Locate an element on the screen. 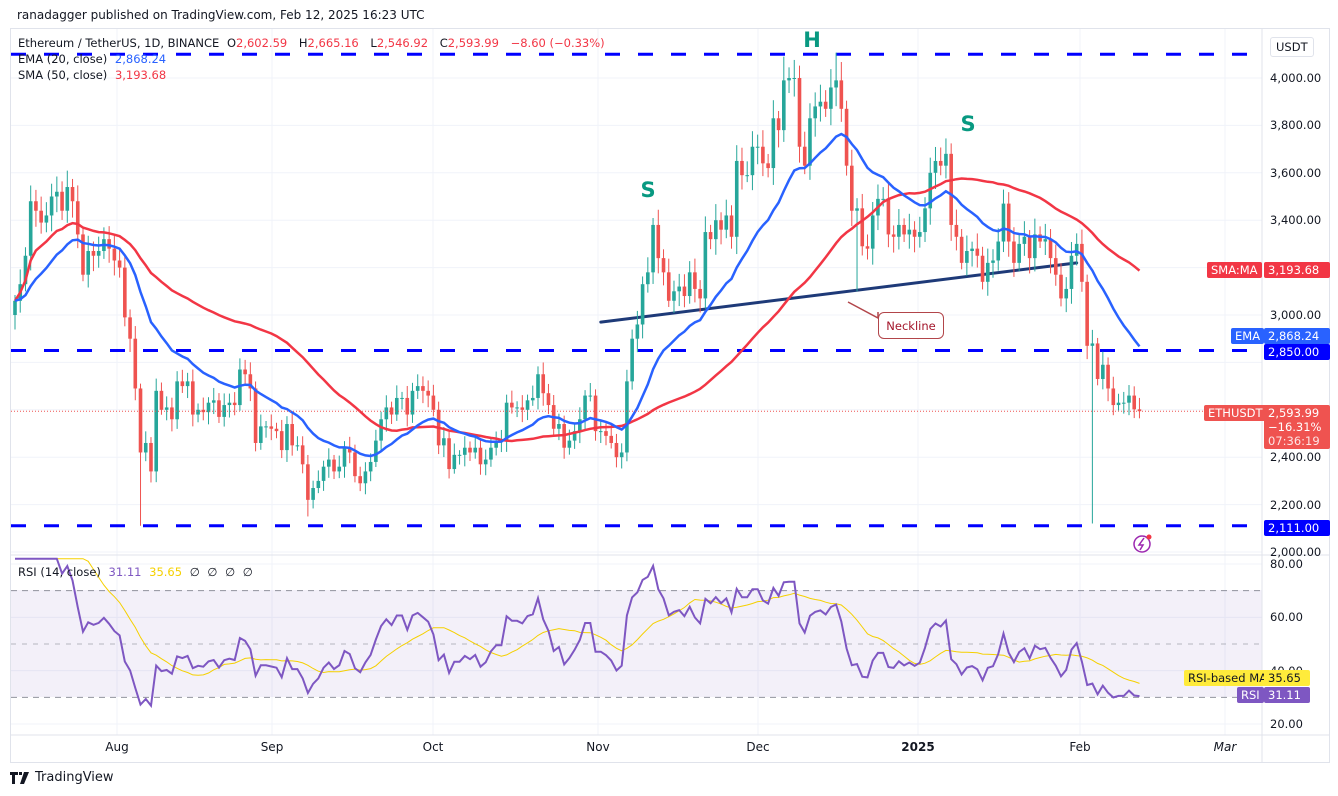 This screenshot has height=796, width=1338. currency-button: USDT is located at coordinates (1292, 47).